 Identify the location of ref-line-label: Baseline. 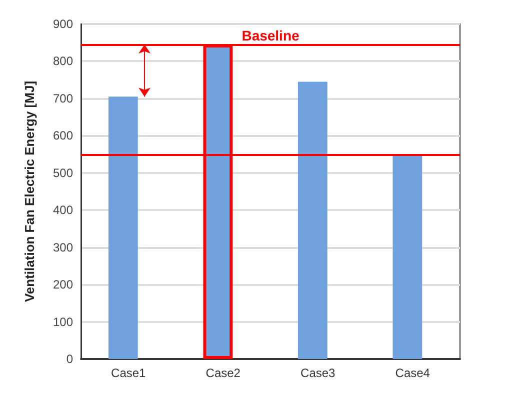
(271, 35).